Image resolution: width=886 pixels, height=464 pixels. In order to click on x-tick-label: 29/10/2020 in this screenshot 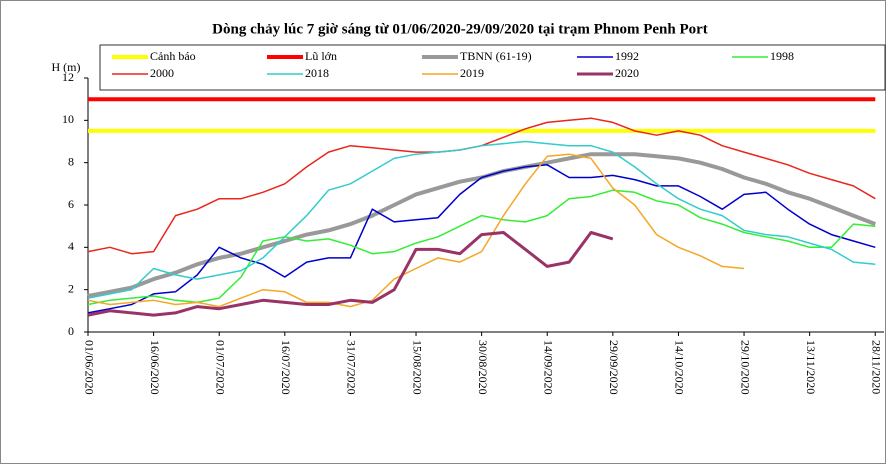, I will do `click(745, 367)`.